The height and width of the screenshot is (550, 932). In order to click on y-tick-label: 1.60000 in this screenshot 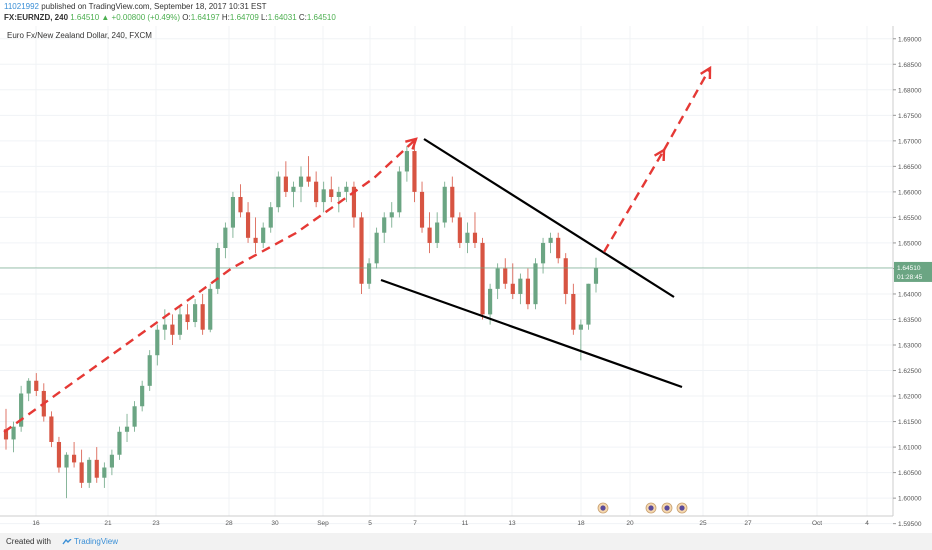, I will do `click(910, 499)`.